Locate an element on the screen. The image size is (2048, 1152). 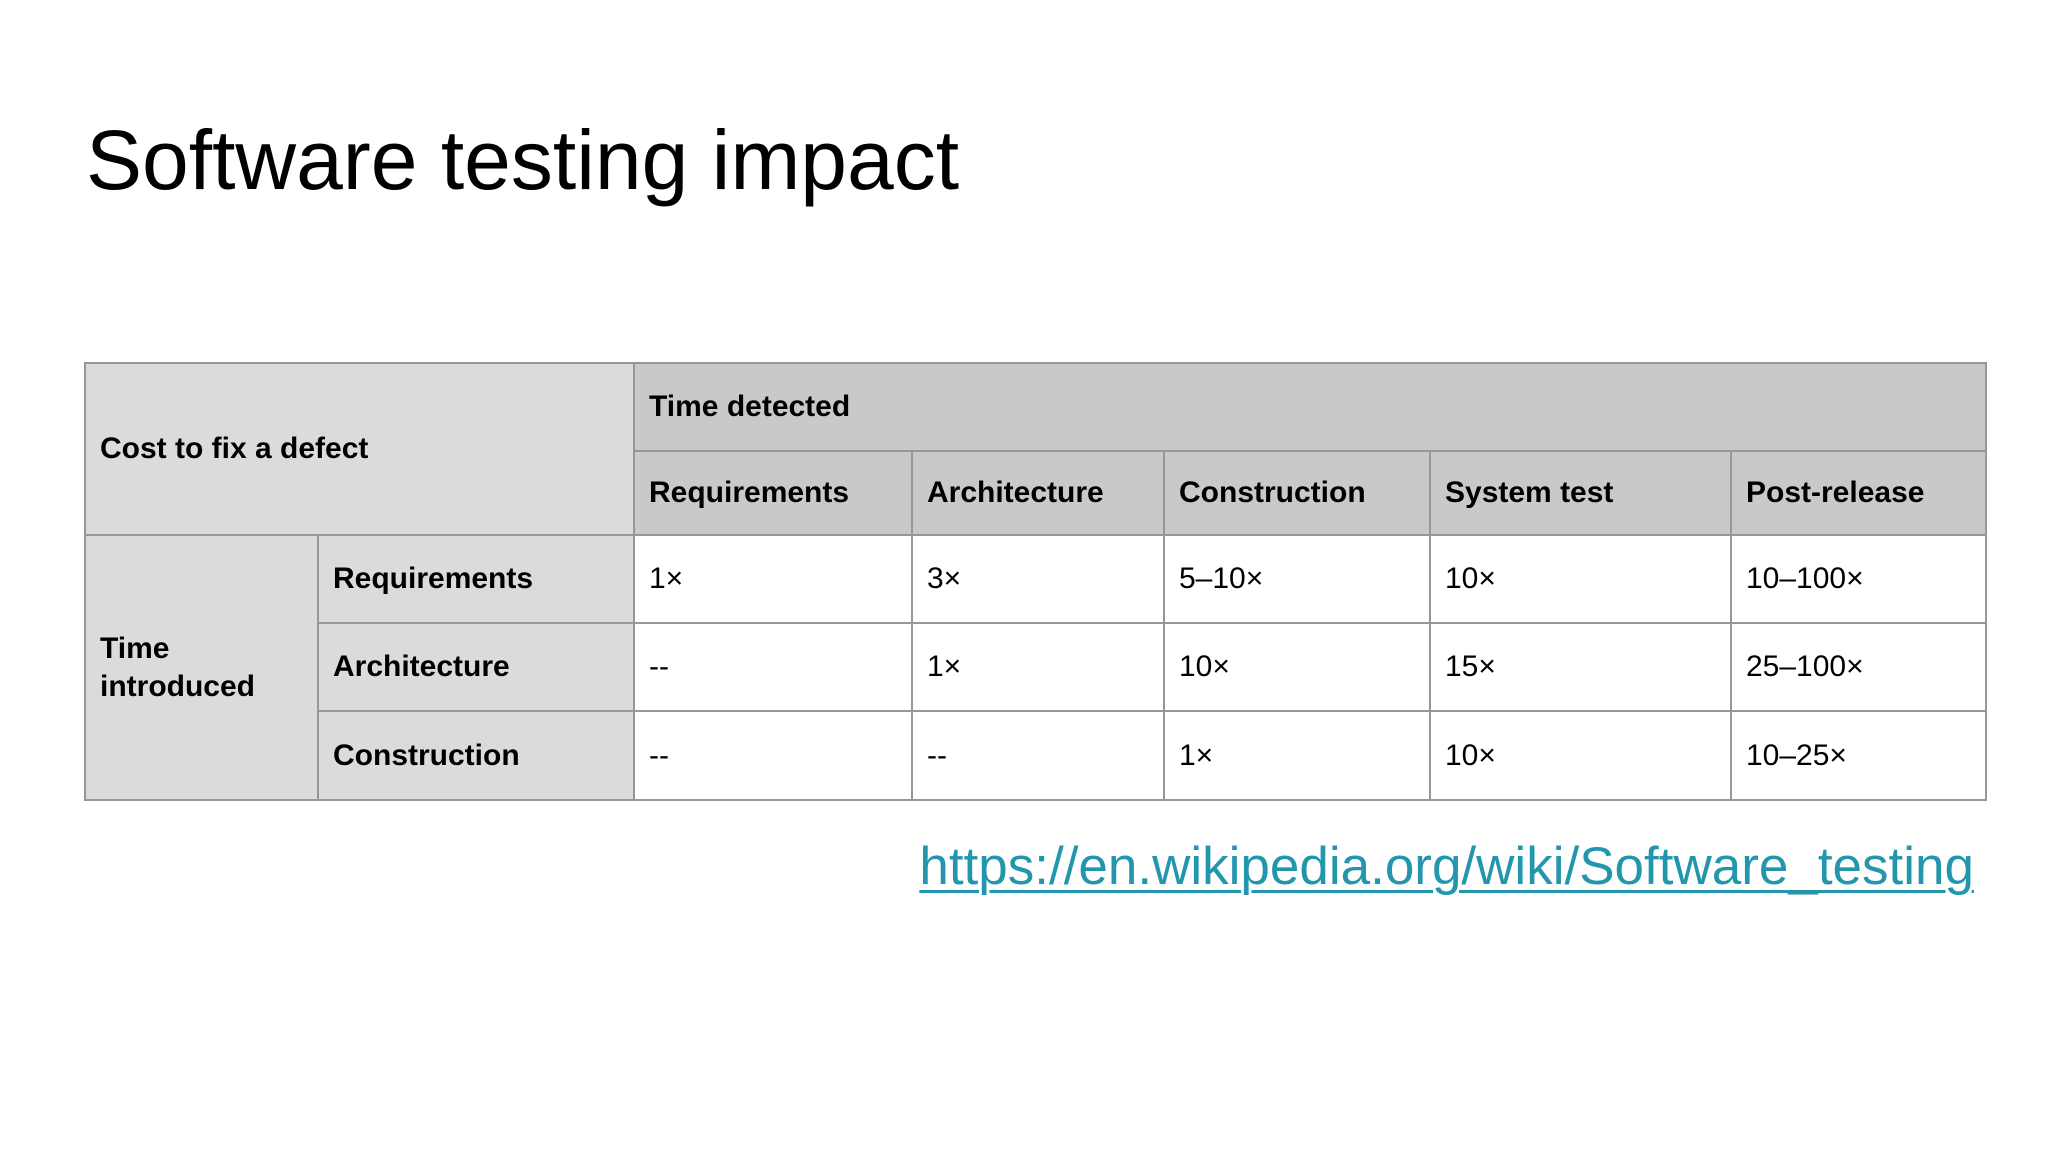
column-header-post-release: Post-release is located at coordinates (1858, 493).